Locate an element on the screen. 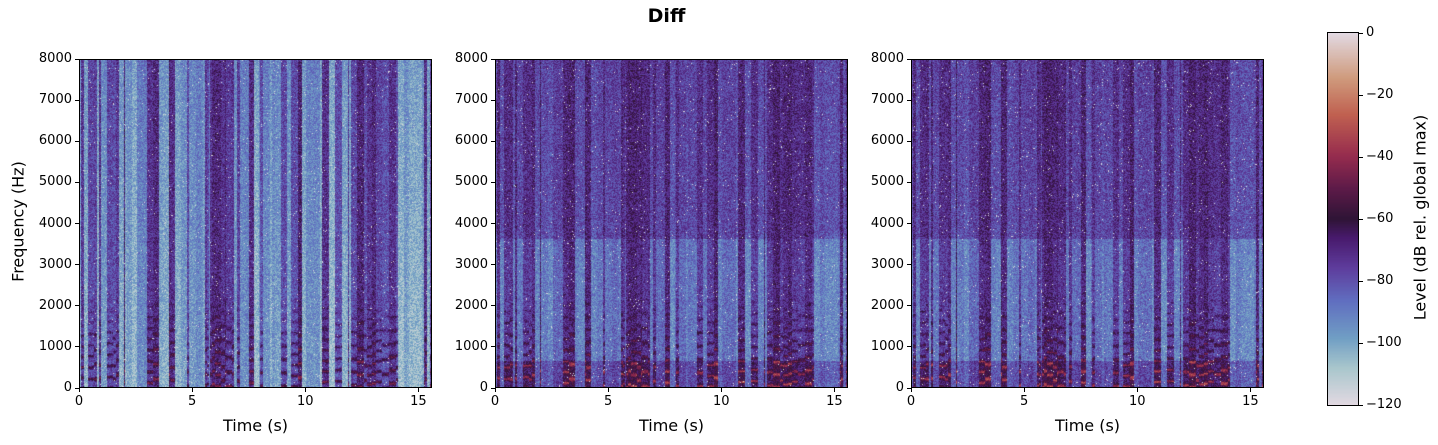 The image size is (1438, 445). colorbar-tick-label: −120 is located at coordinates (1384, 404).